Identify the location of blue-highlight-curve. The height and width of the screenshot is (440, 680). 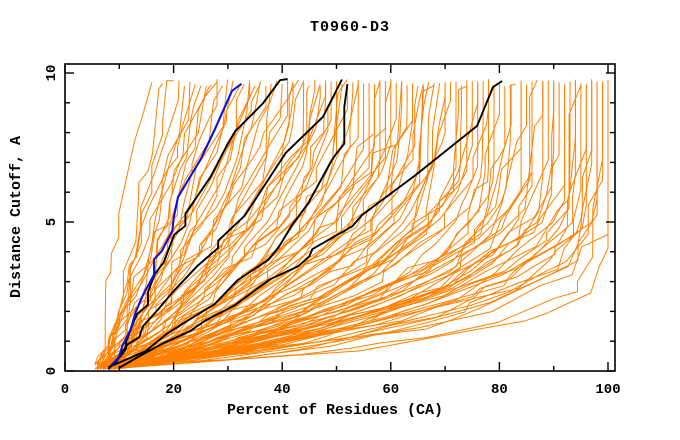
(176, 224).